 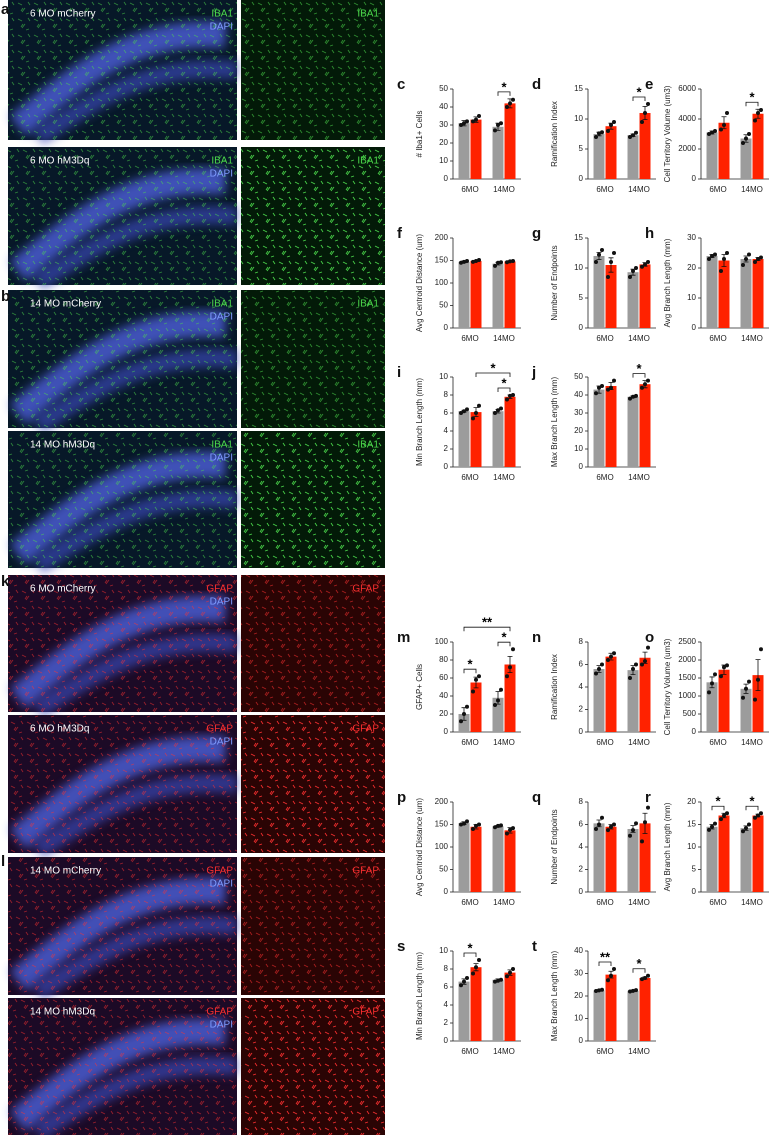 What do you see at coordinates (442, 824) in the screenshot?
I see `y-tick-label: 150` at bounding box center [442, 824].